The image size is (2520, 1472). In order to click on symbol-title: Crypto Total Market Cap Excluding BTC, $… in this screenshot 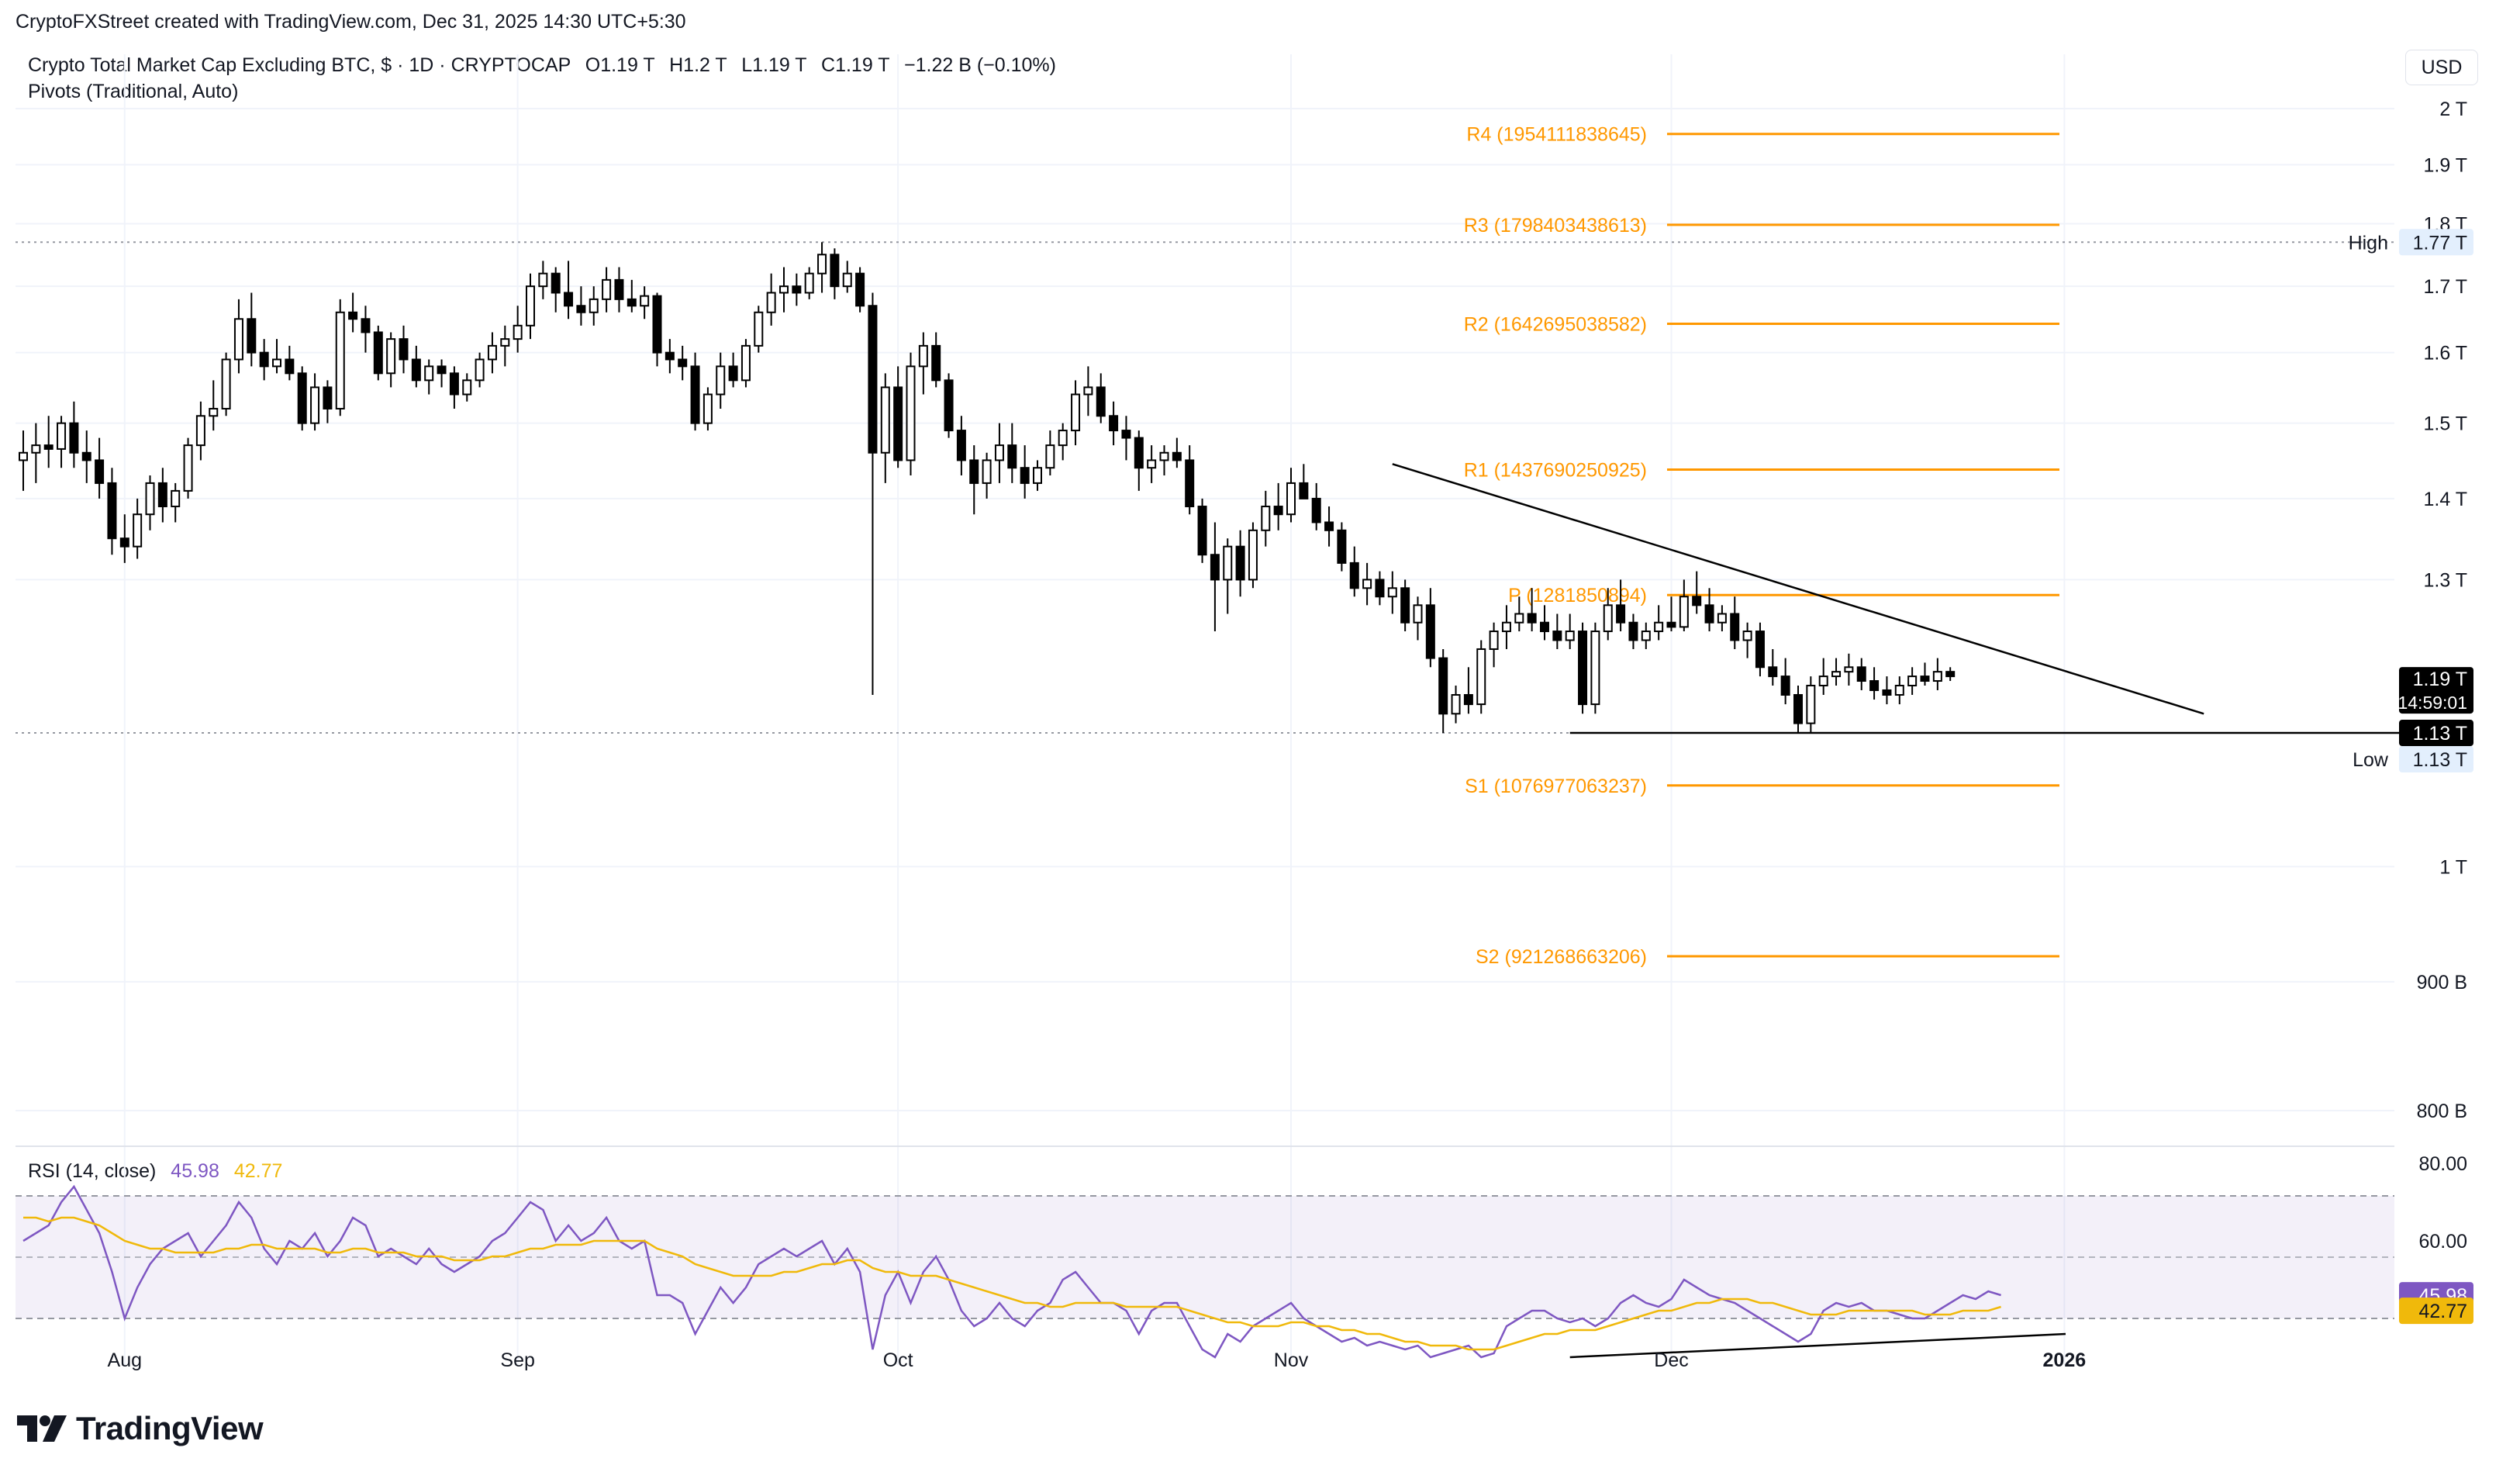, I will do `click(299, 65)`.